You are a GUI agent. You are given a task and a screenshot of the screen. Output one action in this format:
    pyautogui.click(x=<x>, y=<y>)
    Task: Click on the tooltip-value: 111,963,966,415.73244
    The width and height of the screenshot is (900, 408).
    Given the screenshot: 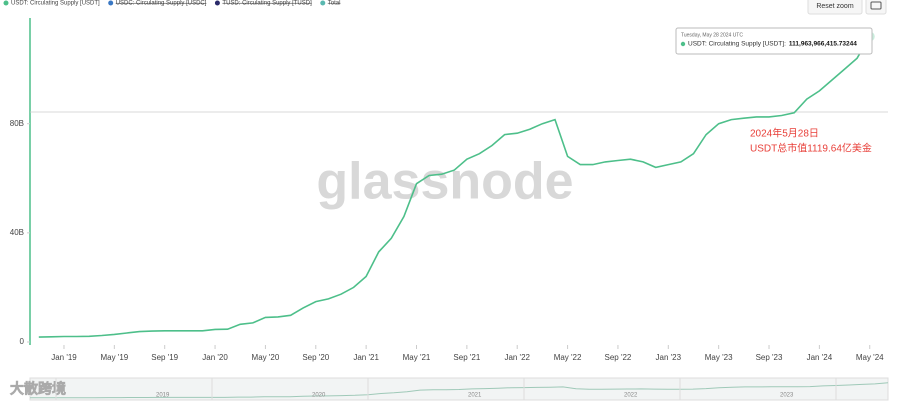 What is the action you would take?
    pyautogui.click(x=823, y=44)
    